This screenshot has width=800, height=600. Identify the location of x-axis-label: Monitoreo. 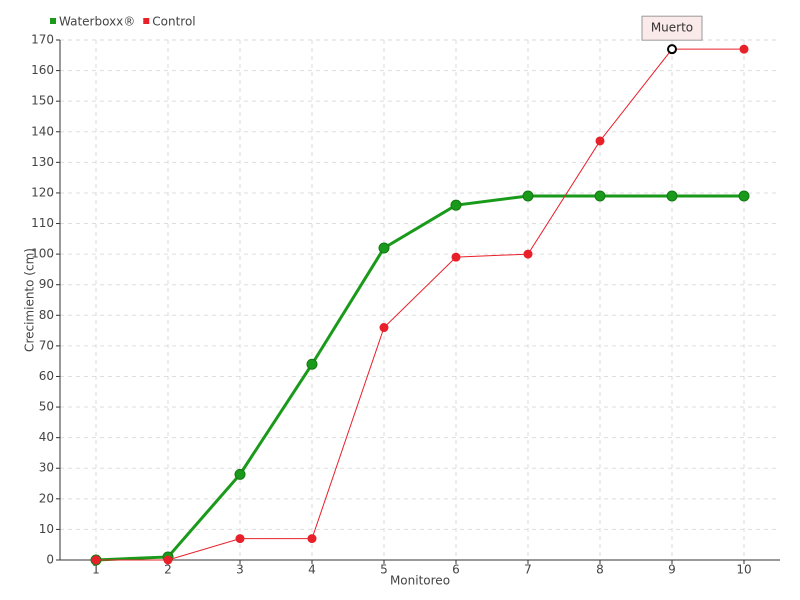
(420, 581).